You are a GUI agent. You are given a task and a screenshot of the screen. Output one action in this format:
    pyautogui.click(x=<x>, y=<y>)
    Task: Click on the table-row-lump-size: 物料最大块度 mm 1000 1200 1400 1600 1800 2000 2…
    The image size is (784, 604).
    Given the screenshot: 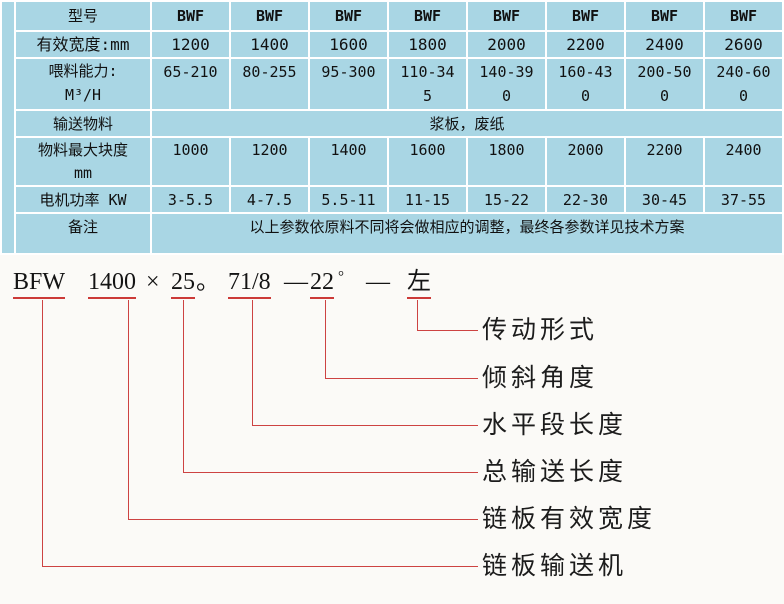 What is the action you would take?
    pyautogui.click(x=392, y=161)
    